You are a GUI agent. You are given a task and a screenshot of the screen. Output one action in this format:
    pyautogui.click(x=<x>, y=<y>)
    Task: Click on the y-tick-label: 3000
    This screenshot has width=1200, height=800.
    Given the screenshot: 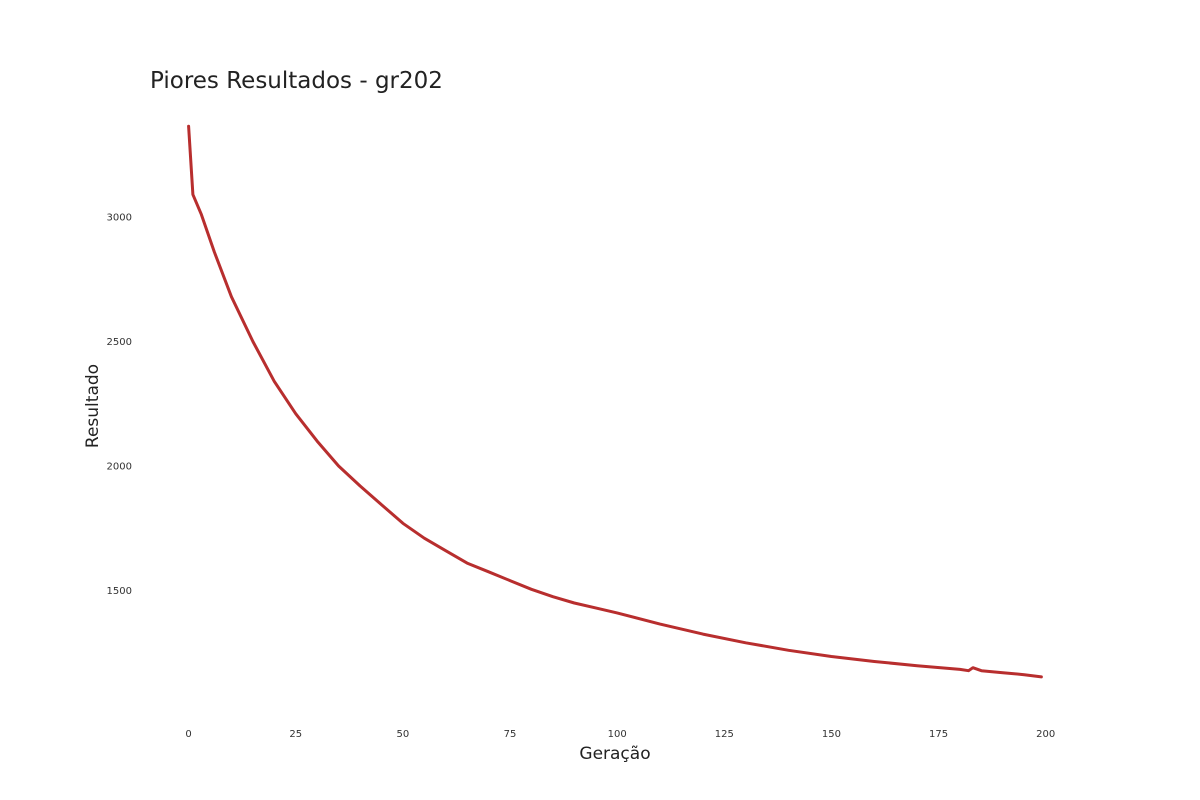 What is the action you would take?
    pyautogui.click(x=119, y=218)
    